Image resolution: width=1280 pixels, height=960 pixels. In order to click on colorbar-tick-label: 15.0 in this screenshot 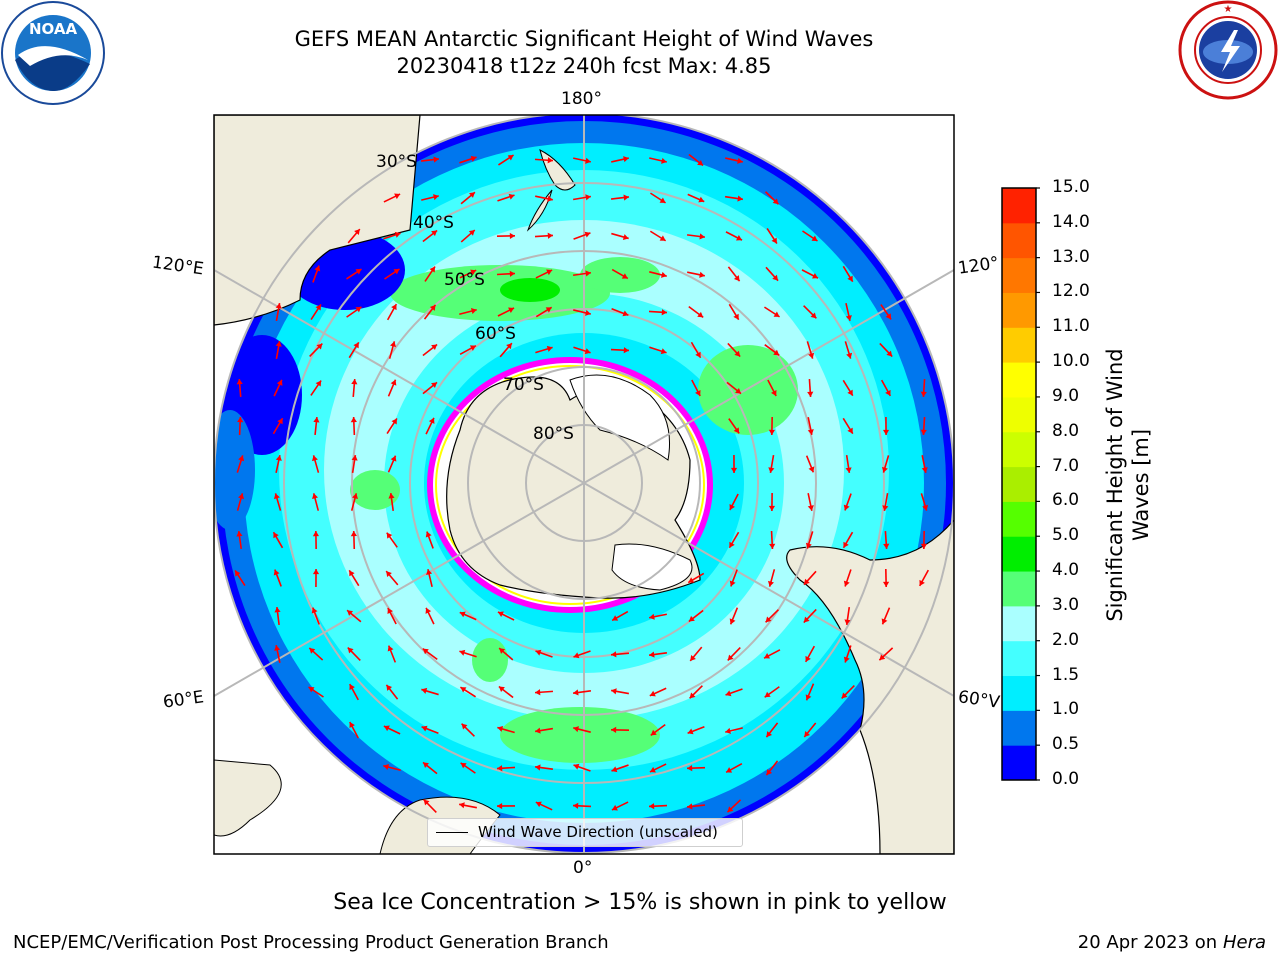, I will do `click(1071, 187)`.